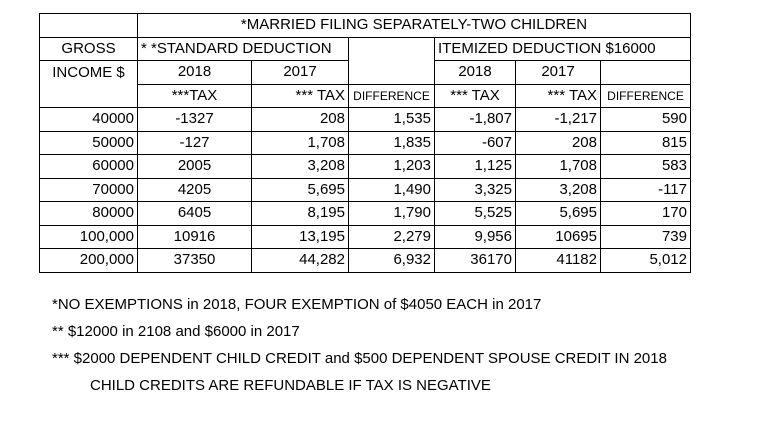 Image resolution: width=757 pixels, height=424 pixels. Describe the element at coordinates (300, 236) in the screenshot. I see `std-tax-2017-cell: 13,195` at that location.